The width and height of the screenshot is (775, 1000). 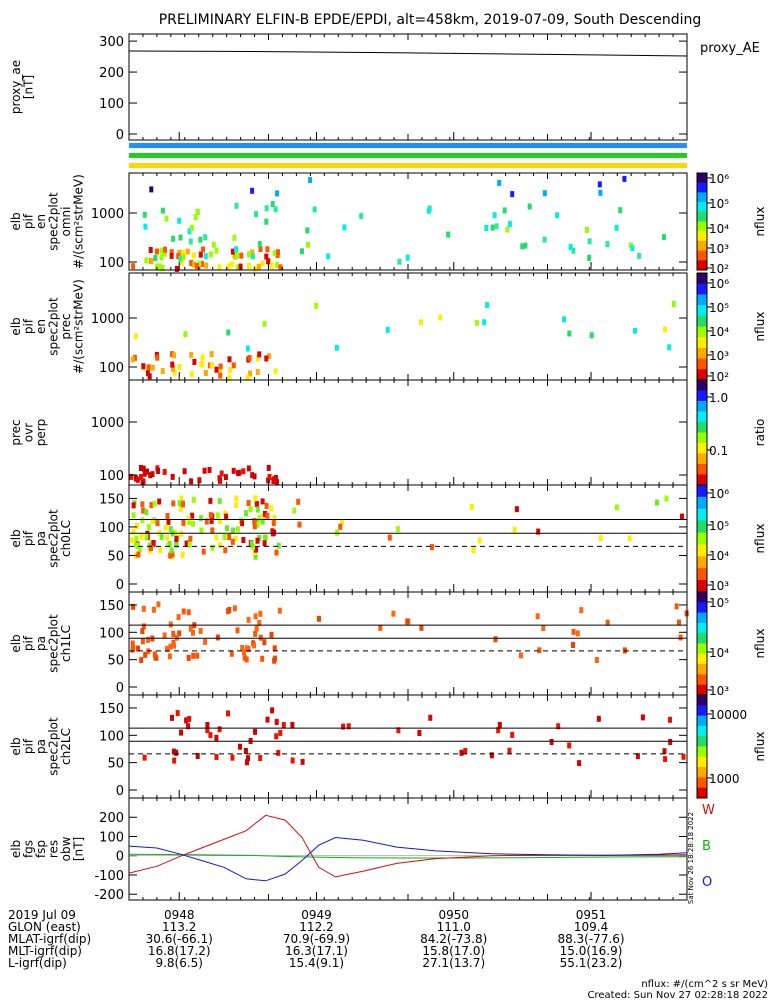 What do you see at coordinates (719, 526) in the screenshot?
I see `colorbar-tick-label-4-1: 10⁵` at bounding box center [719, 526].